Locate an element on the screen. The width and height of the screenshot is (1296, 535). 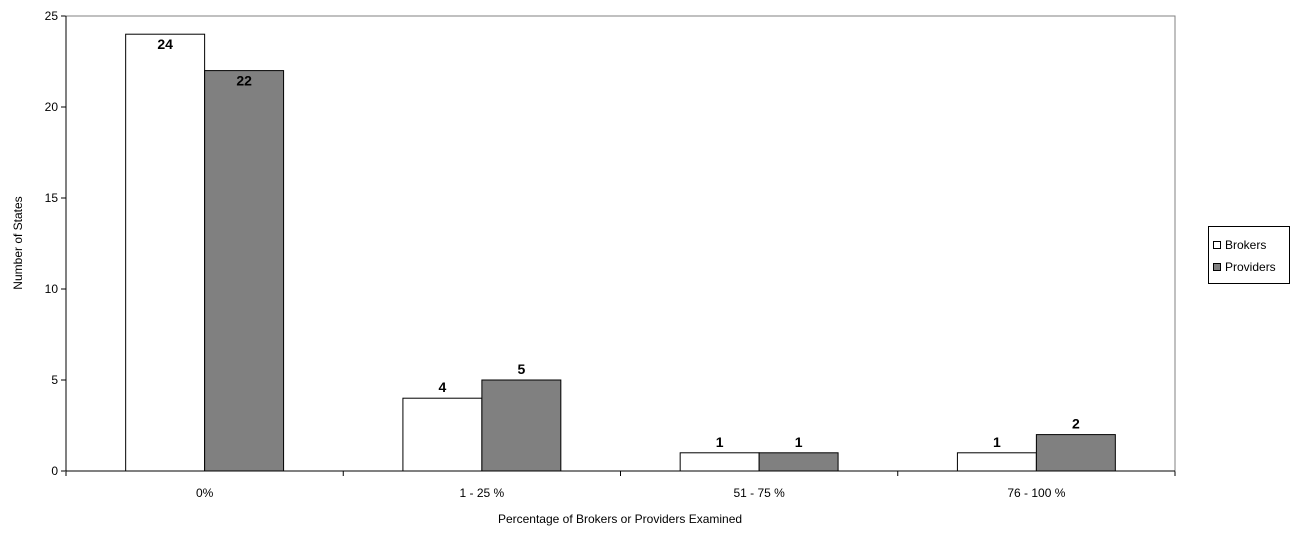
legend-item-brokers: Brokers is located at coordinates (1239, 245).